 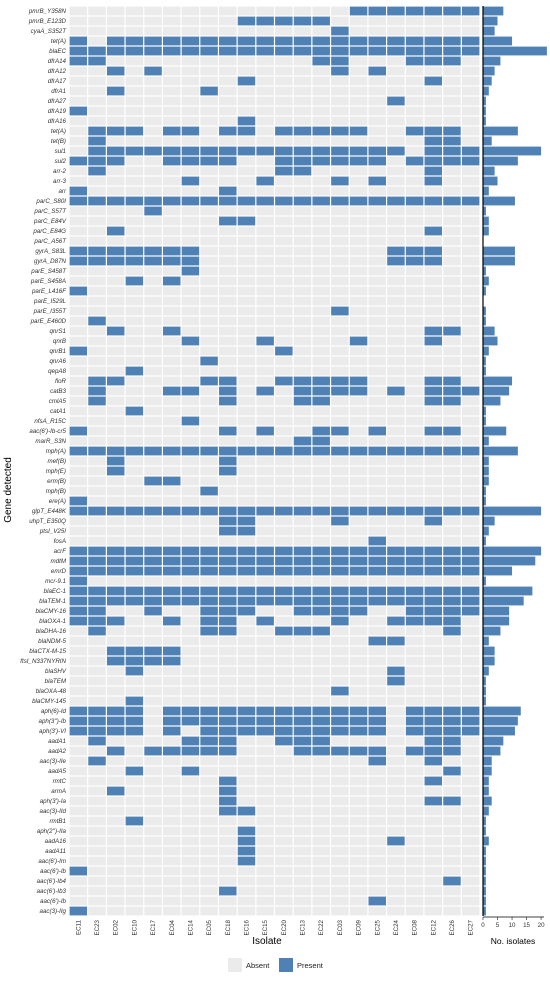 I want to click on gene-label: aph(3')-VI, so click(x=52, y=731).